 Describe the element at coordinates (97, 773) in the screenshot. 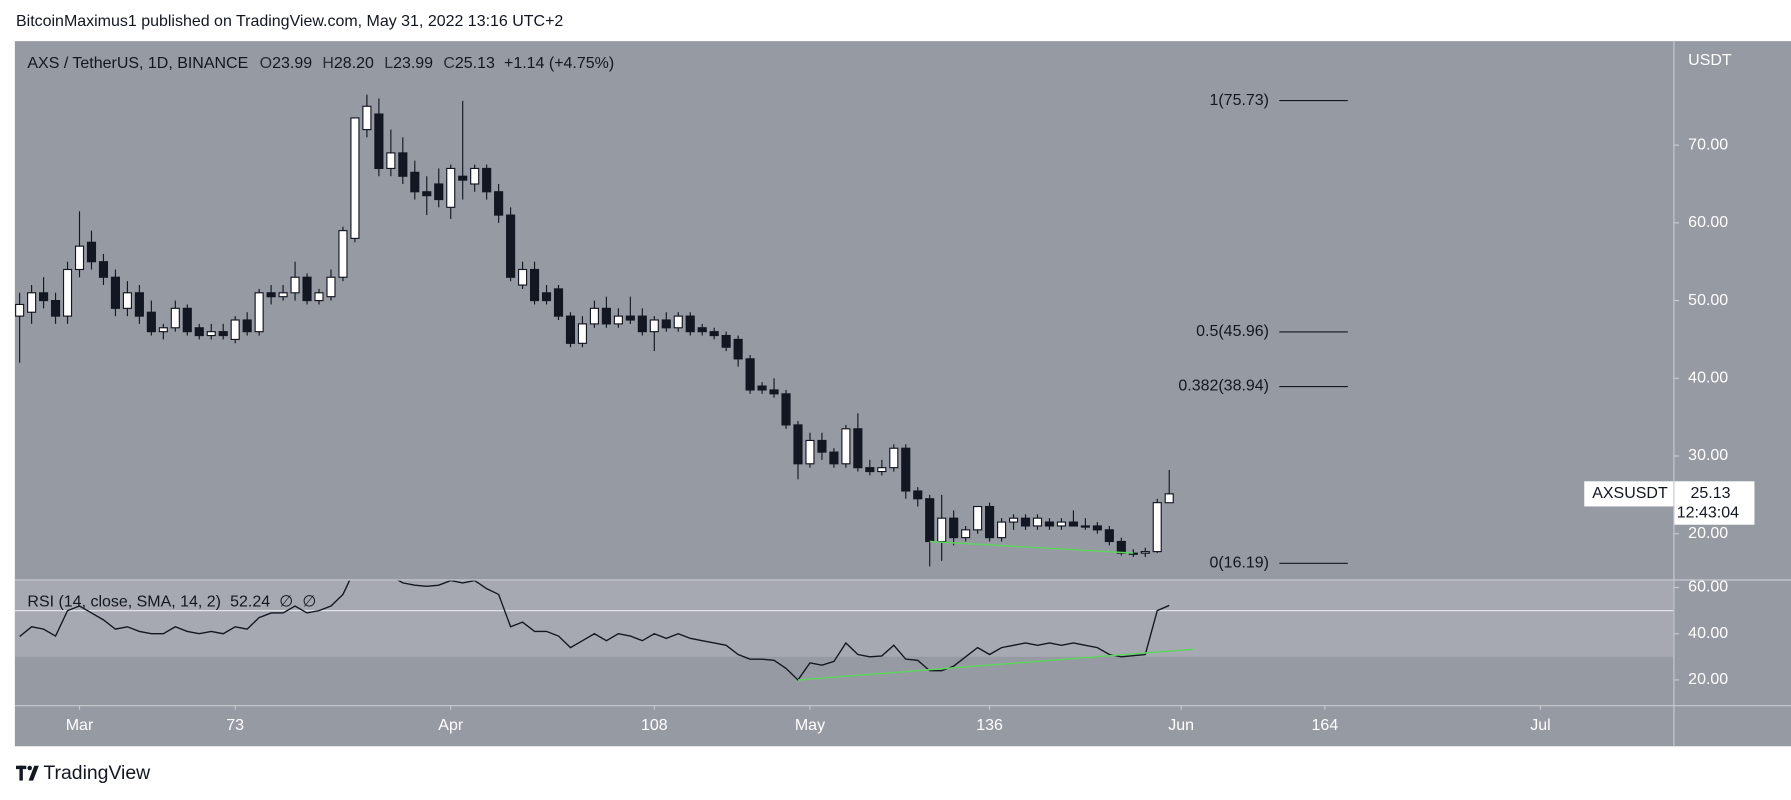

I see `footer-brand: TradingView` at that location.